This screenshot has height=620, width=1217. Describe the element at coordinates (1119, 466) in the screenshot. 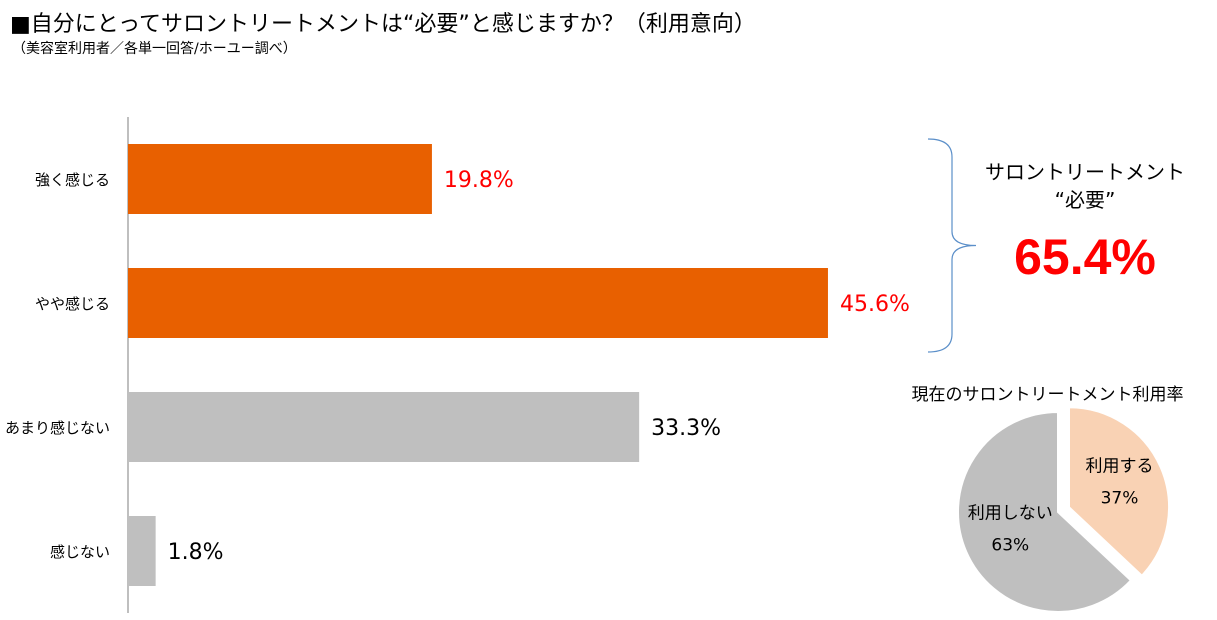

I see `pie-category-label-1: 利用する` at that location.